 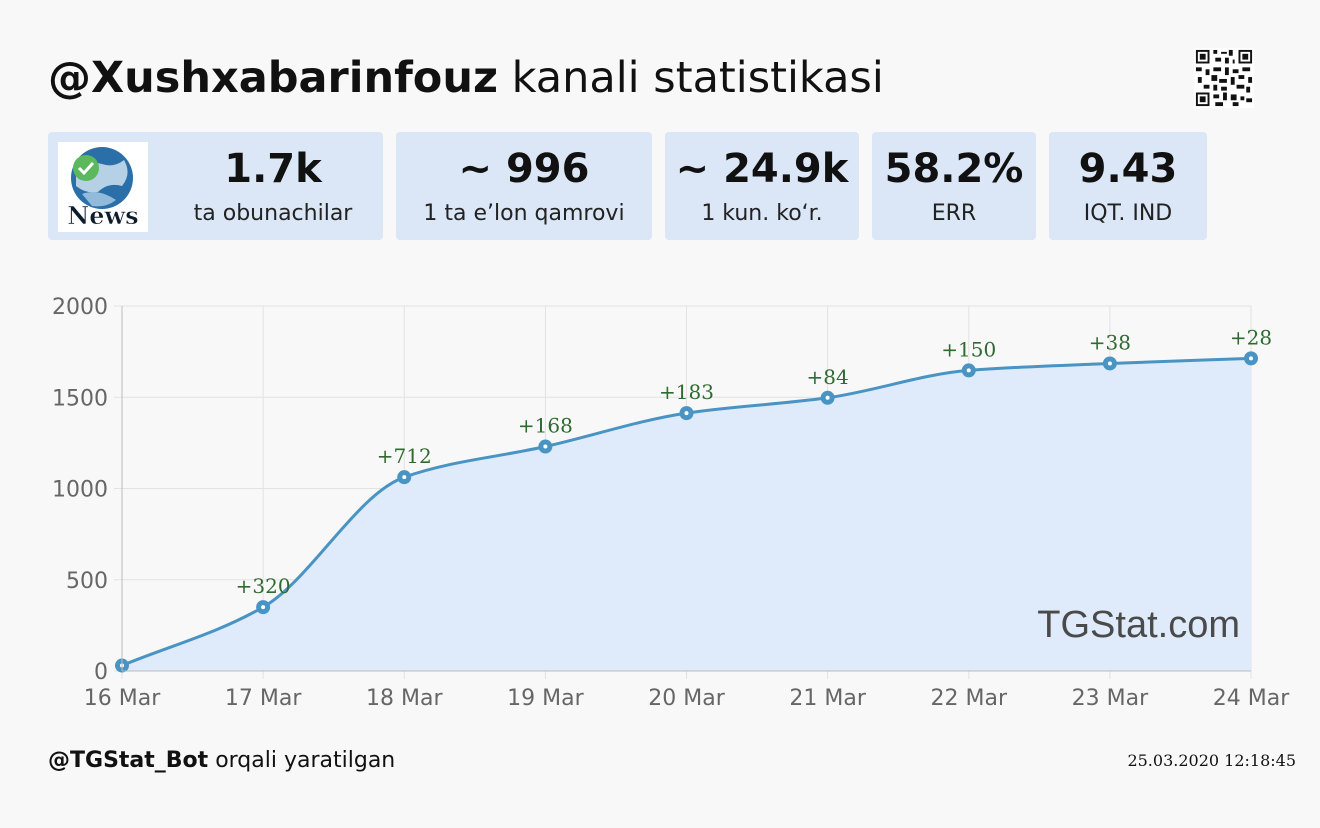 I want to click on data-label: +84, so click(x=828, y=377).